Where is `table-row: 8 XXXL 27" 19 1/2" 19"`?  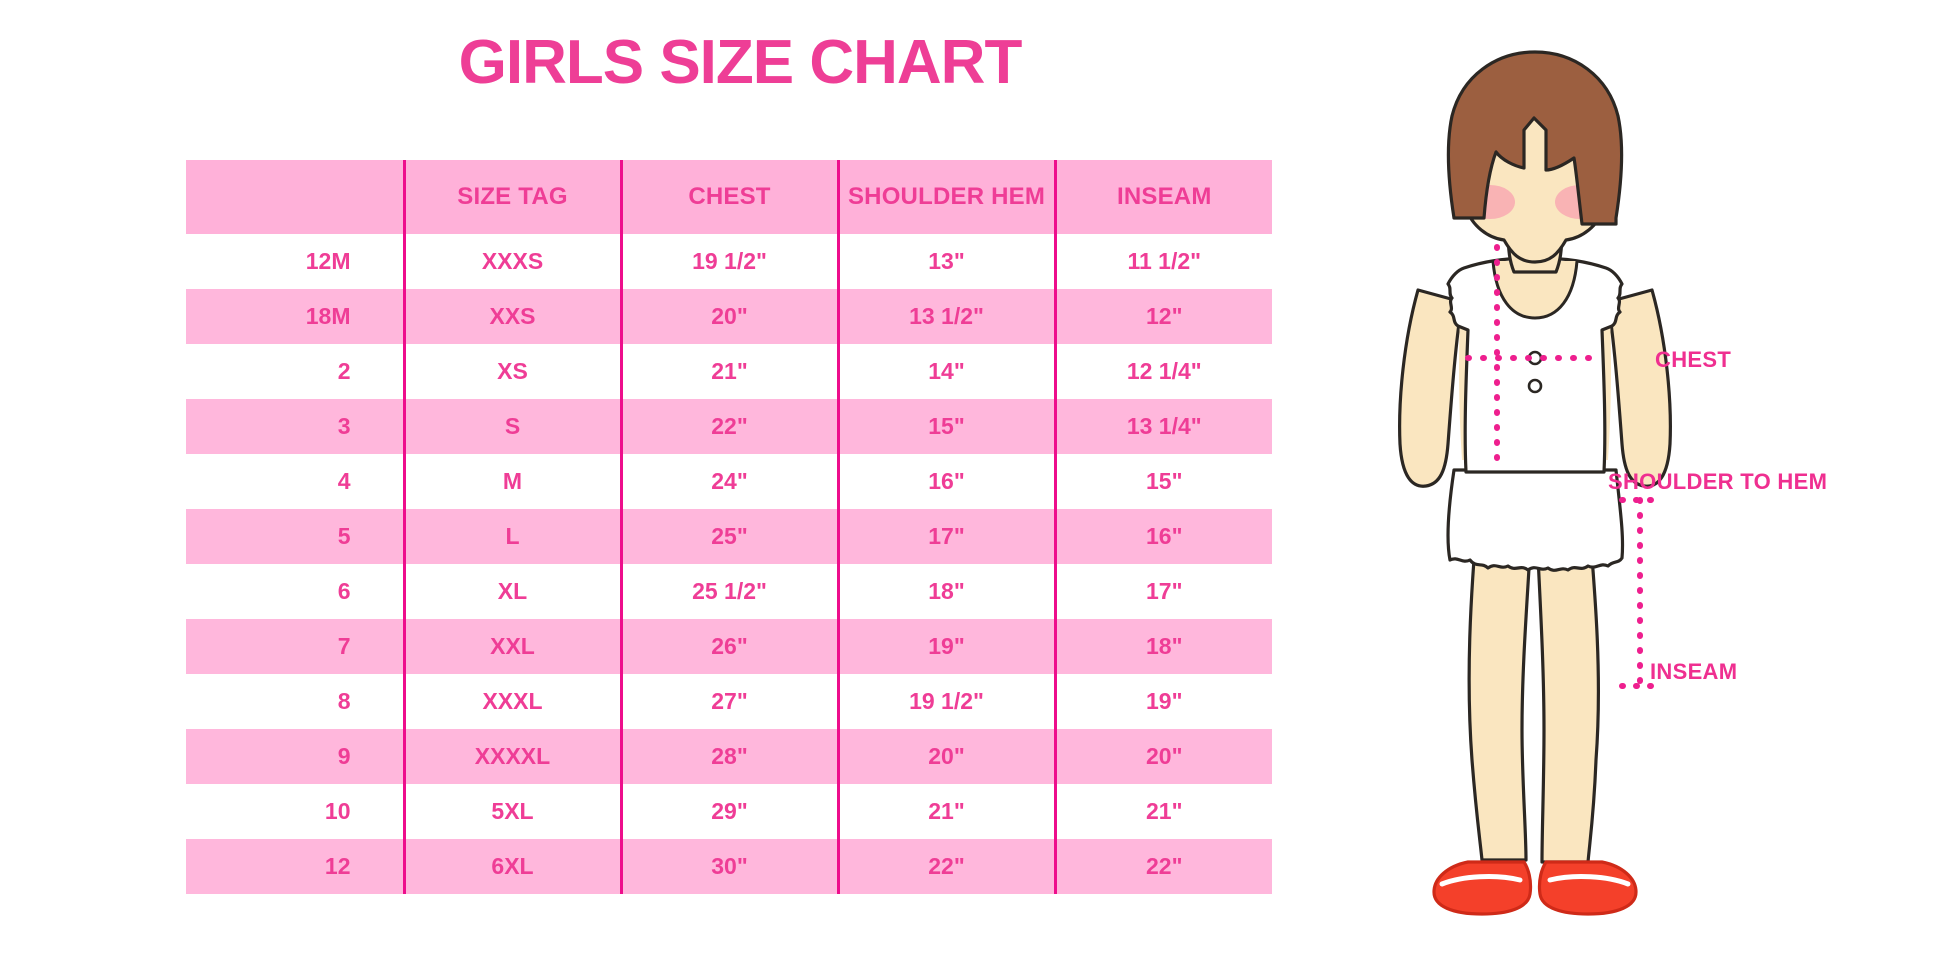
table-row: 8 XXXL 27" 19 1/2" 19" is located at coordinates (729, 701).